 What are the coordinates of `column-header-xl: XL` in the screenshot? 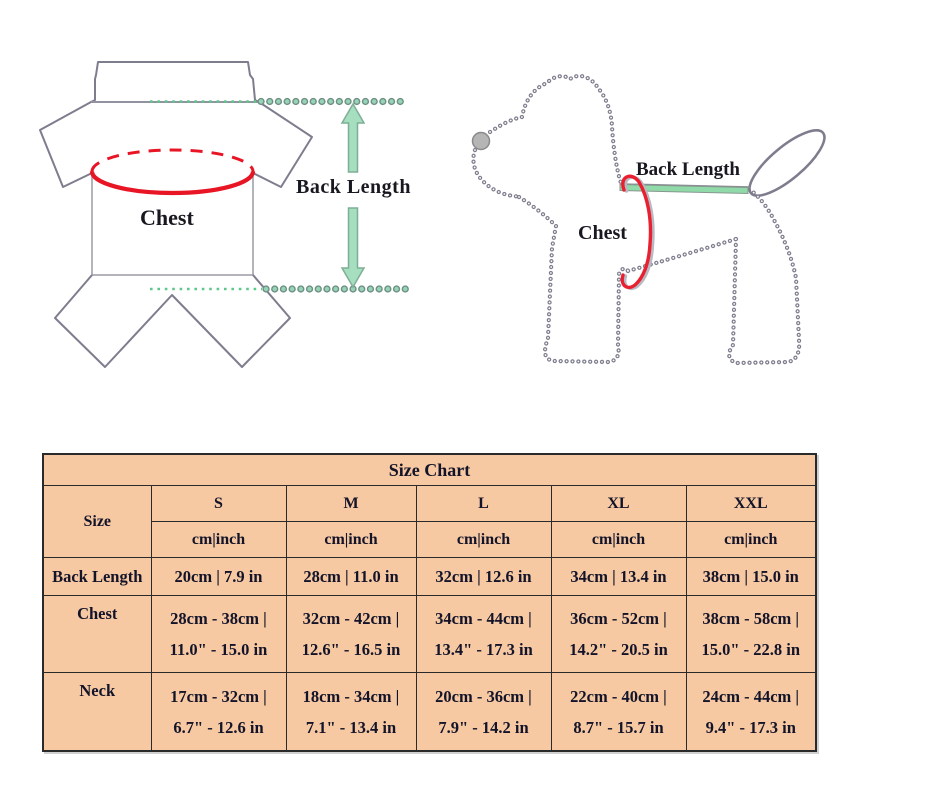 It's located at (618, 503).